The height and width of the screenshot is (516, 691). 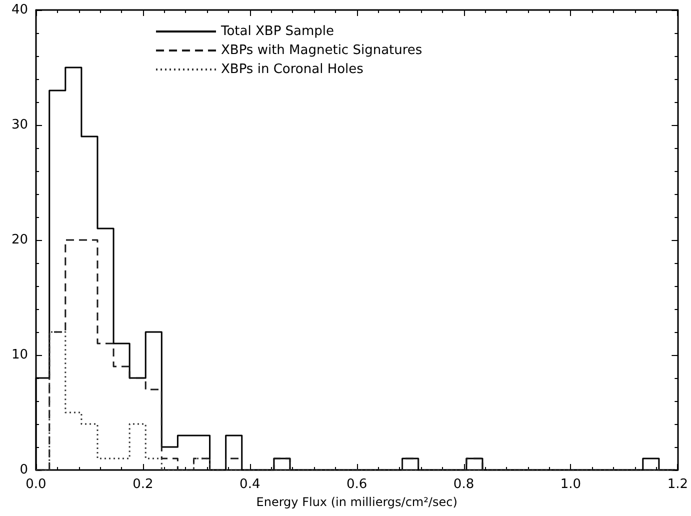 What do you see at coordinates (19, 125) in the screenshot?
I see `y-tick-label: 30` at bounding box center [19, 125].